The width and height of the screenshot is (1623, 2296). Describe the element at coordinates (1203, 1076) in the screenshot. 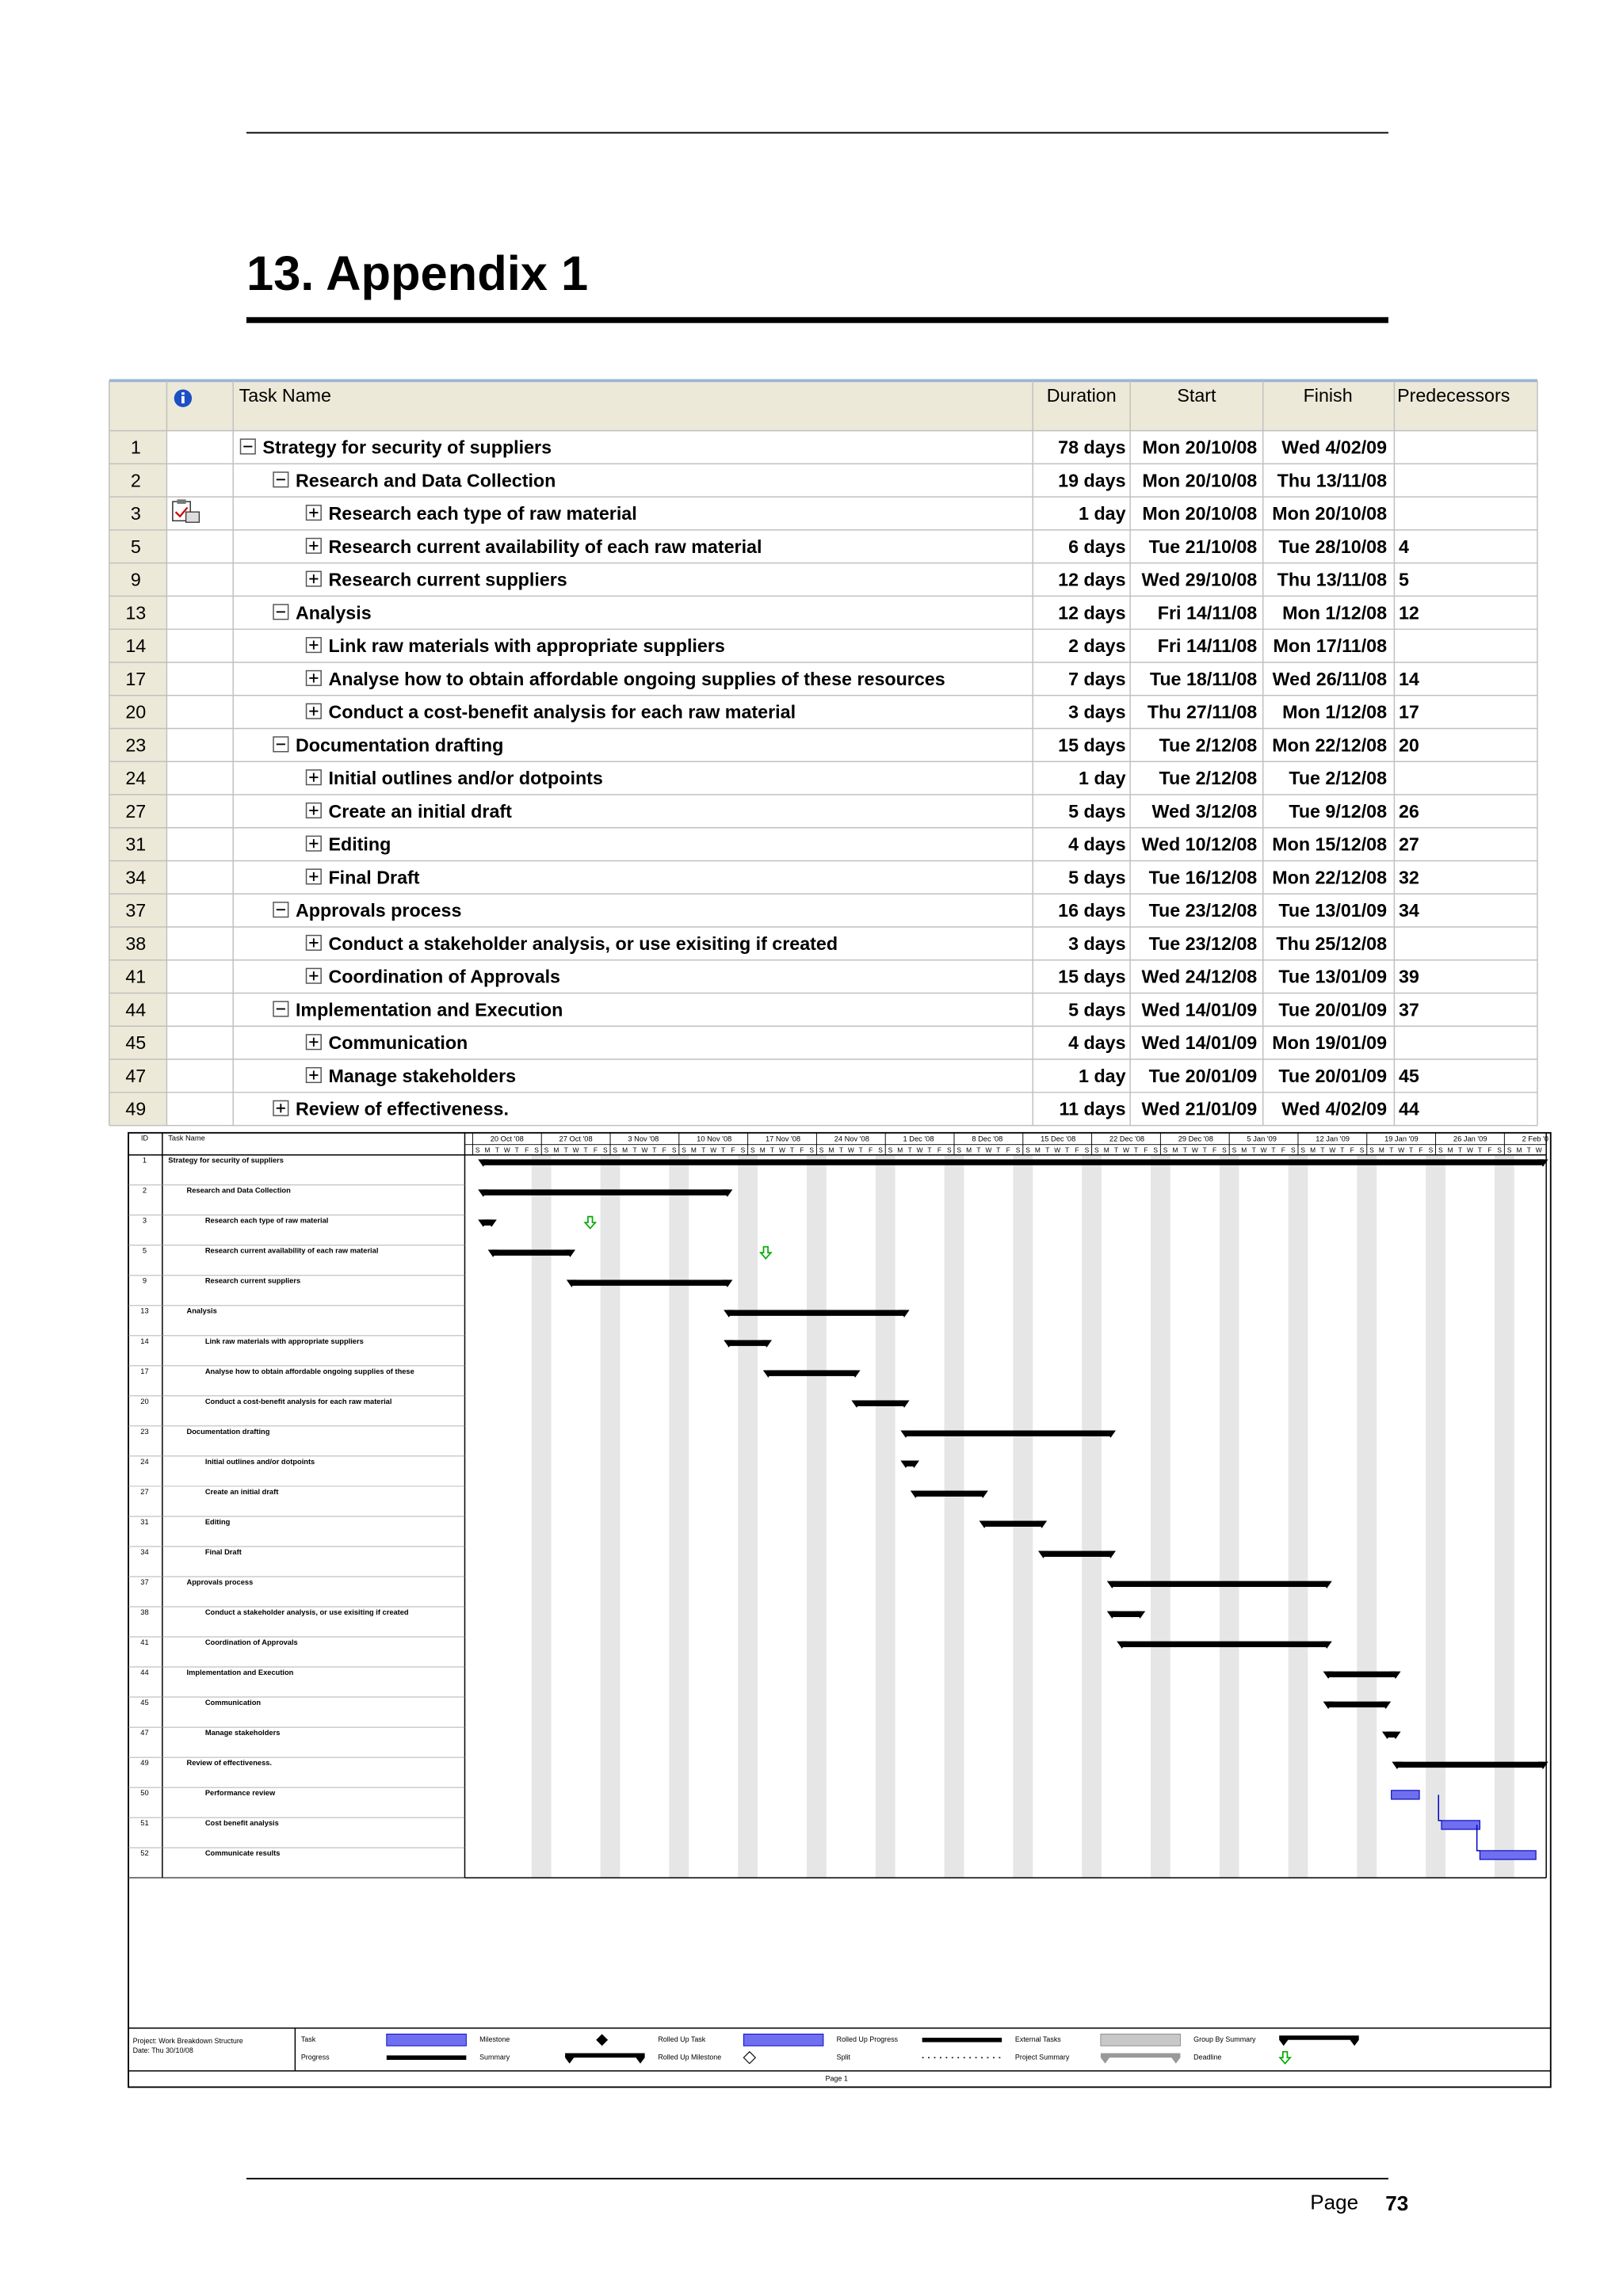

I see `task-start: Tue 20/01/09` at that location.